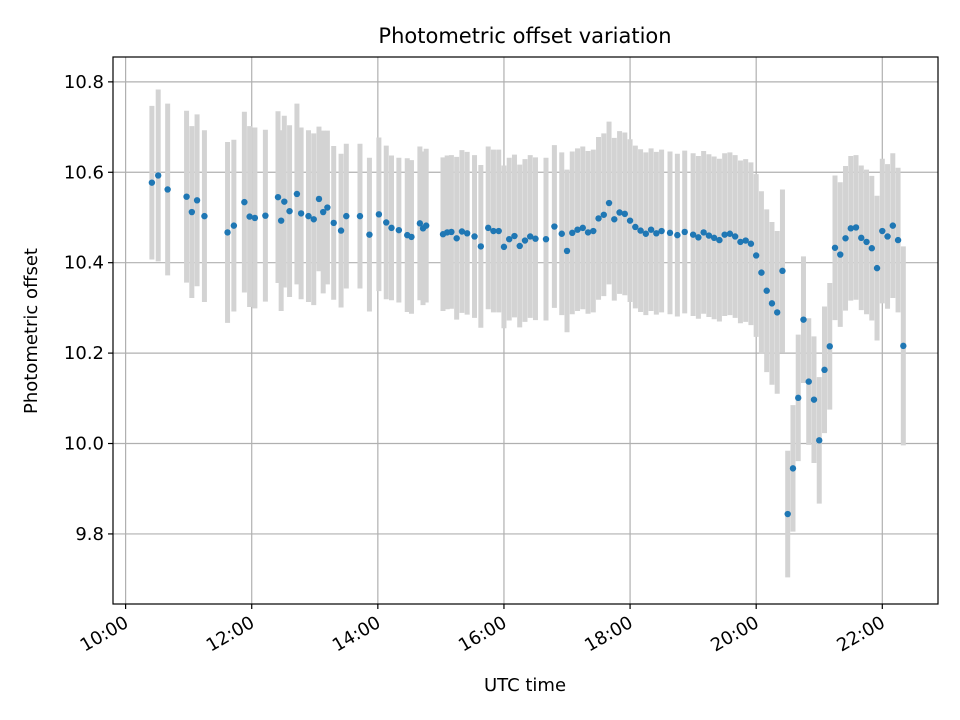 This screenshot has height=720, width=960. What do you see at coordinates (524, 36) in the screenshot?
I see `chart-title: Photometric offset variation` at bounding box center [524, 36].